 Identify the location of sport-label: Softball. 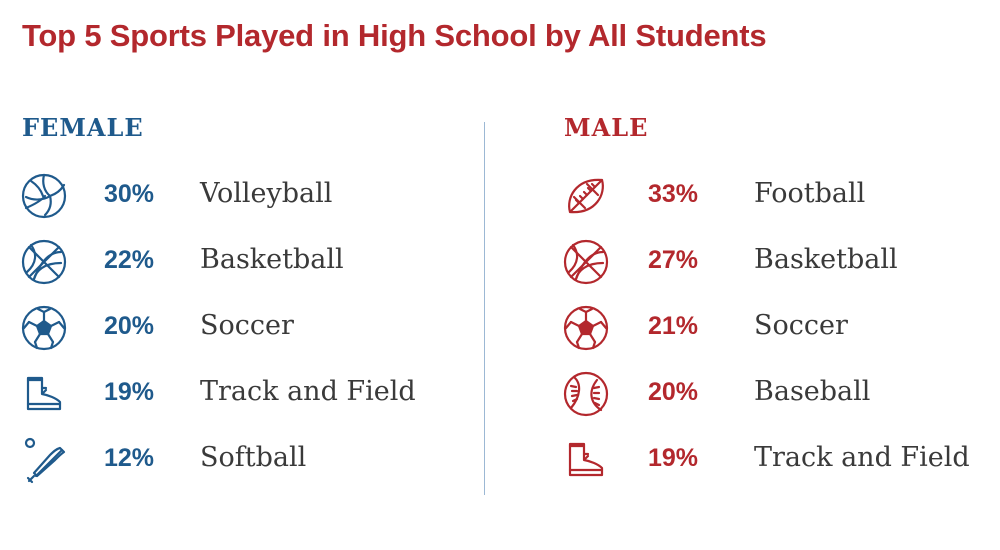
(253, 457).